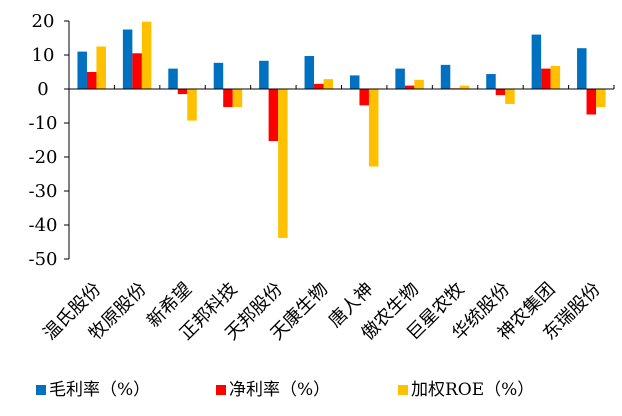 Image resolution: width=622 pixels, height=416 pixels. What do you see at coordinates (43, 191) in the screenshot?
I see `y-tick-label: -30` at bounding box center [43, 191].